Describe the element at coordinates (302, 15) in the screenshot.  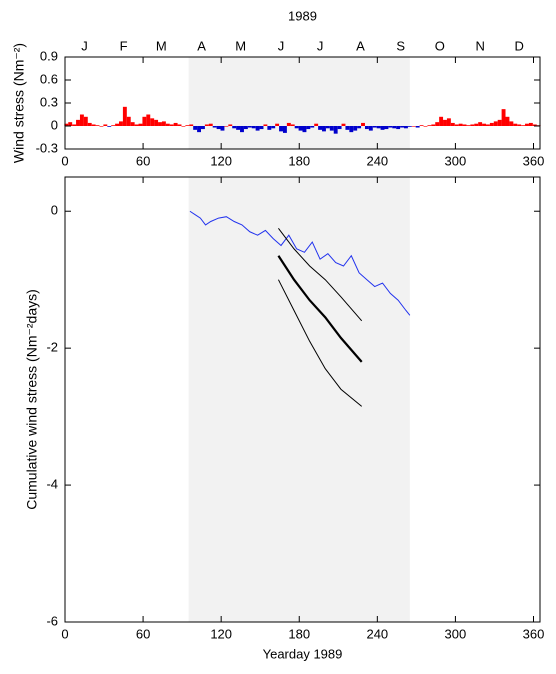
I see `chart-title: 1989` at that location.